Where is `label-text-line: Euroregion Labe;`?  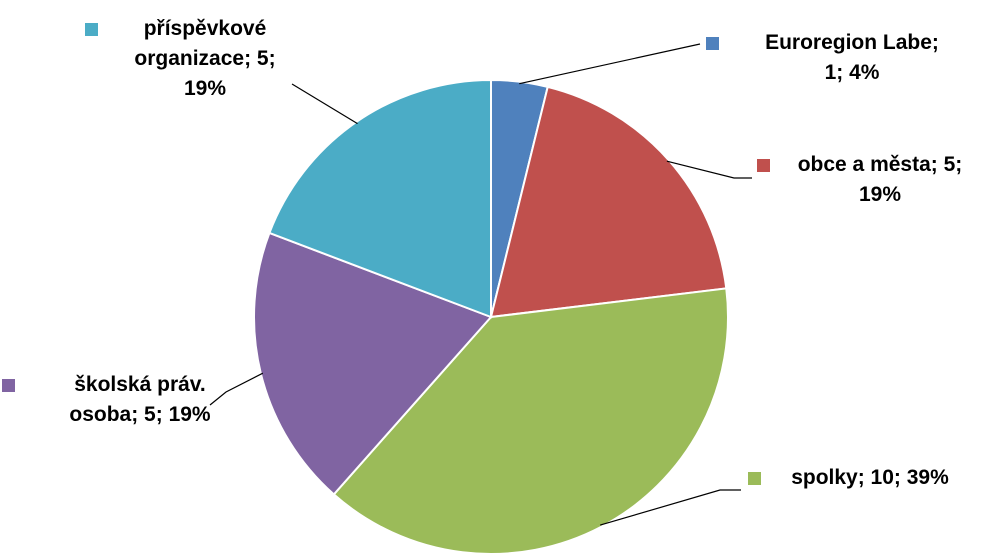
label-text-line: Euroregion Labe; is located at coordinates (852, 42).